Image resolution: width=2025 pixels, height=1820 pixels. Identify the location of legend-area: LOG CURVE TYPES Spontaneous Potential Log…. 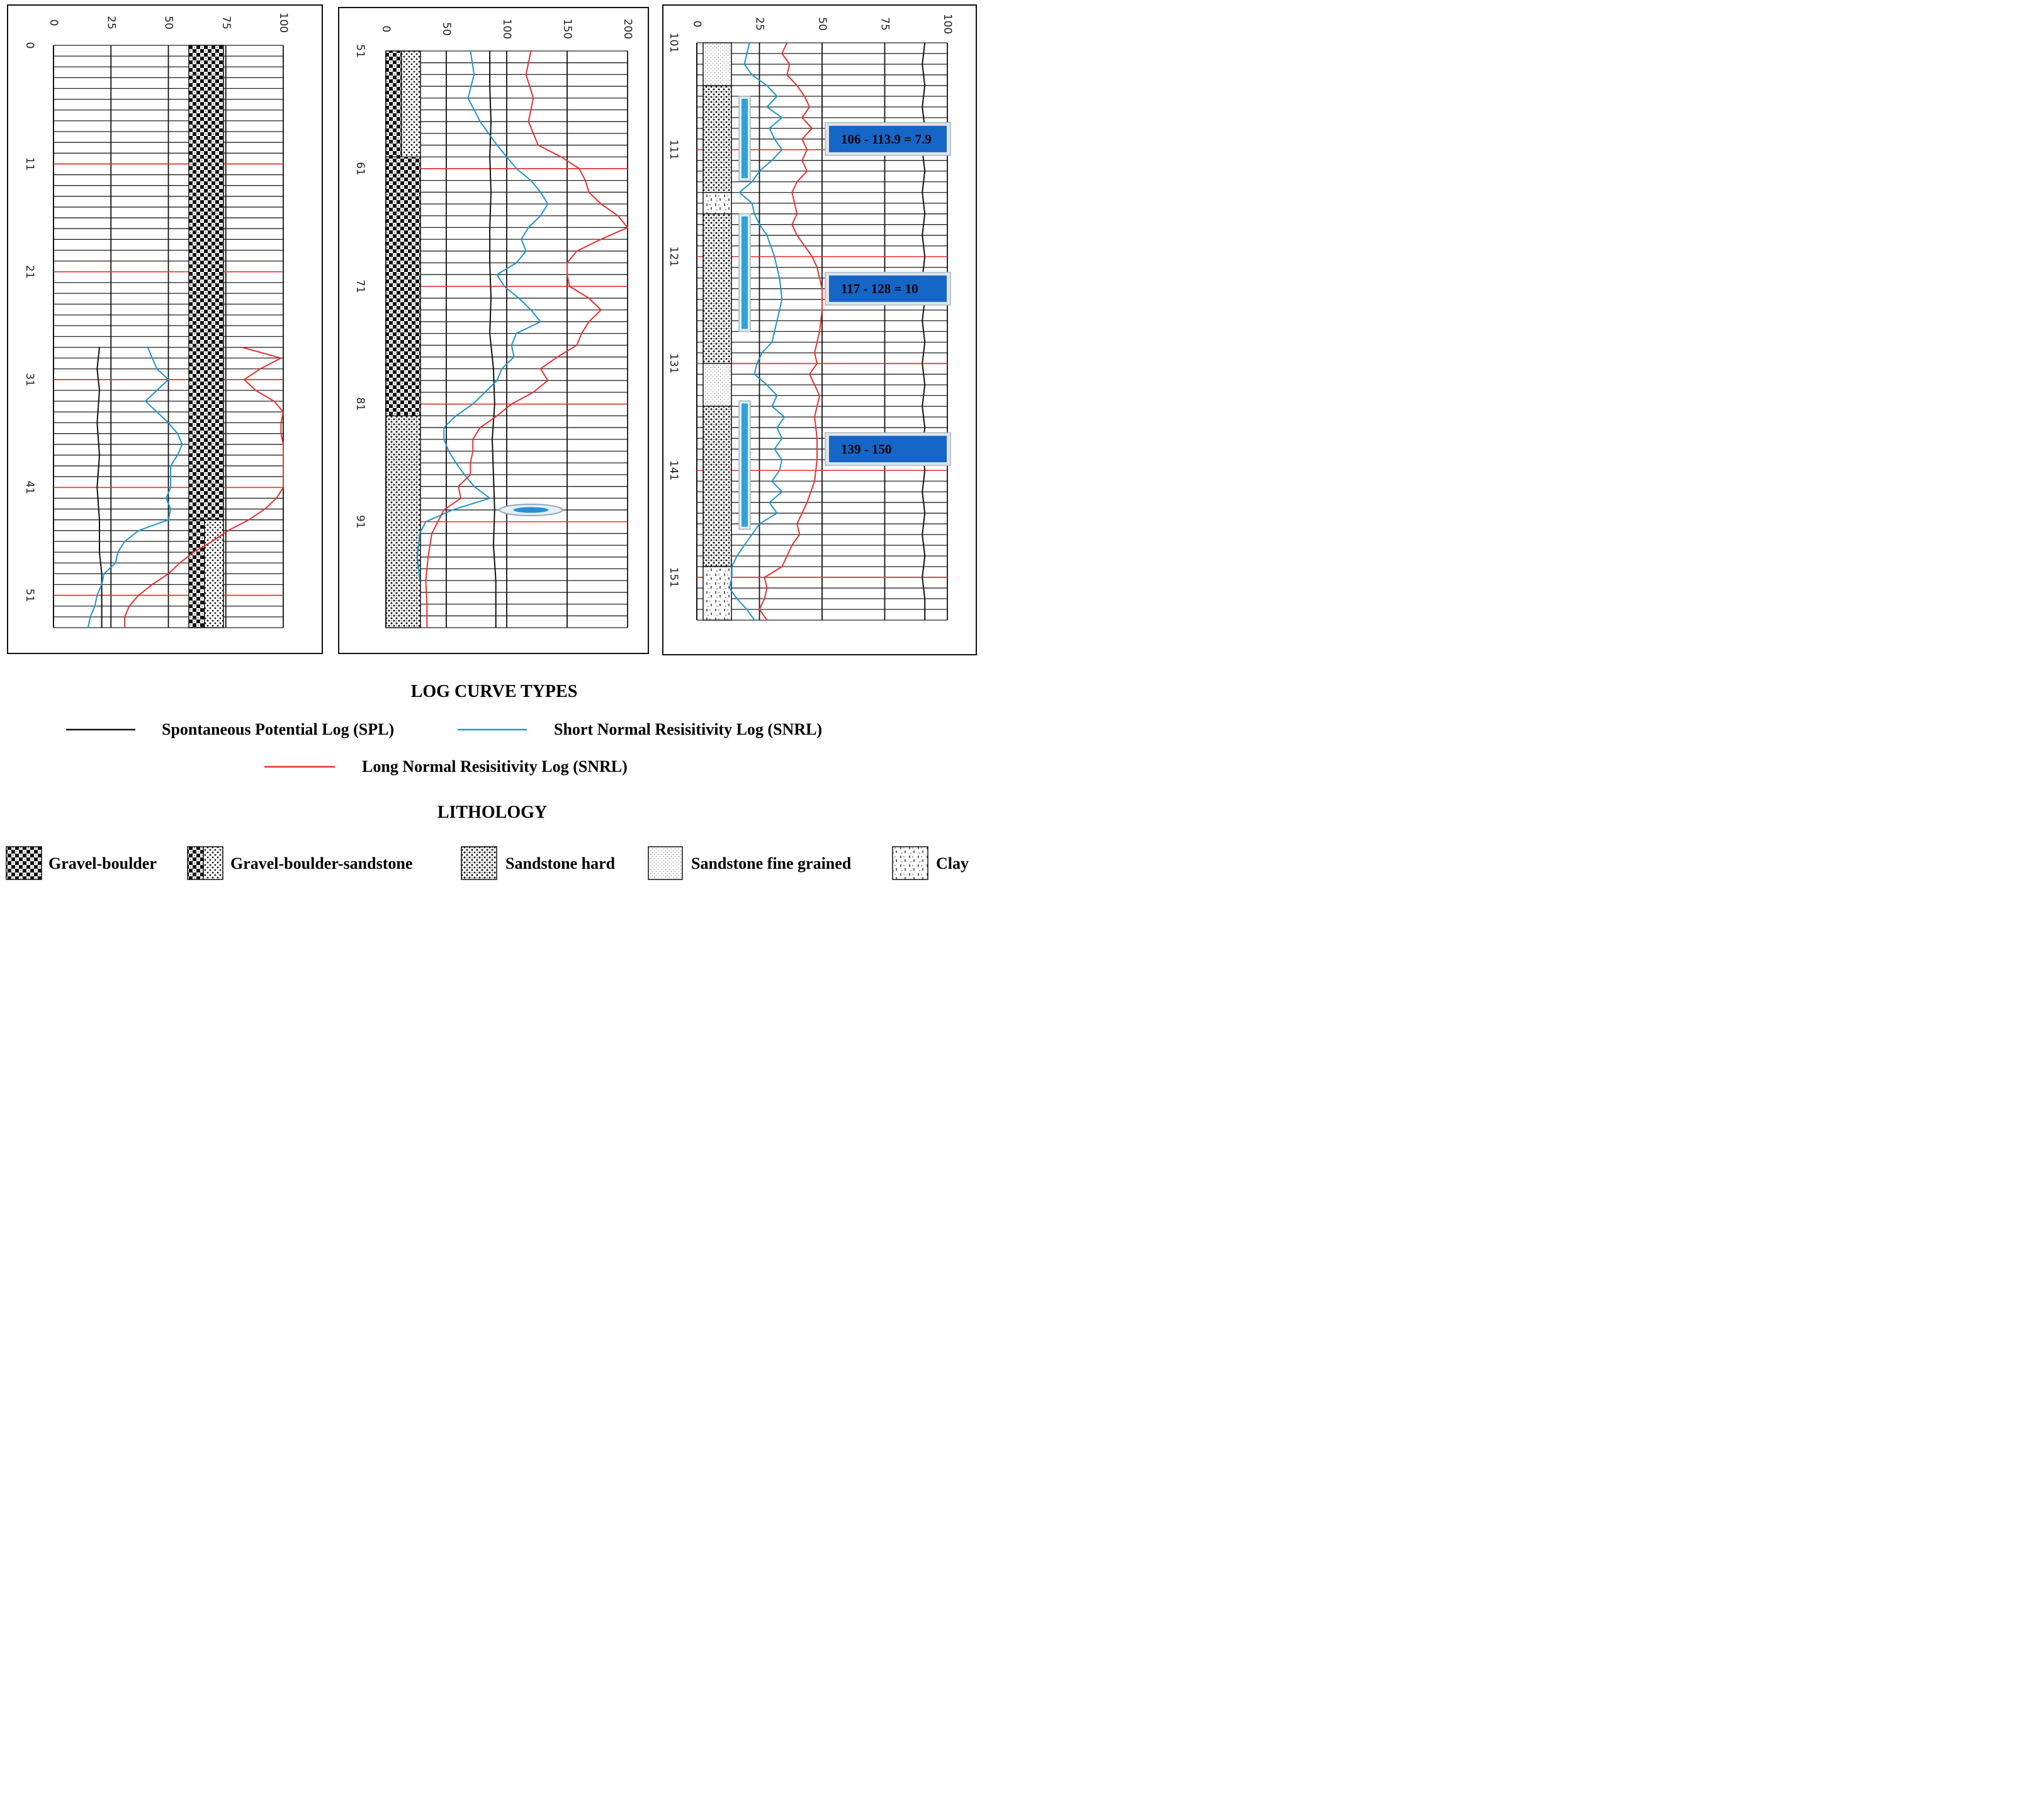
(488, 781).